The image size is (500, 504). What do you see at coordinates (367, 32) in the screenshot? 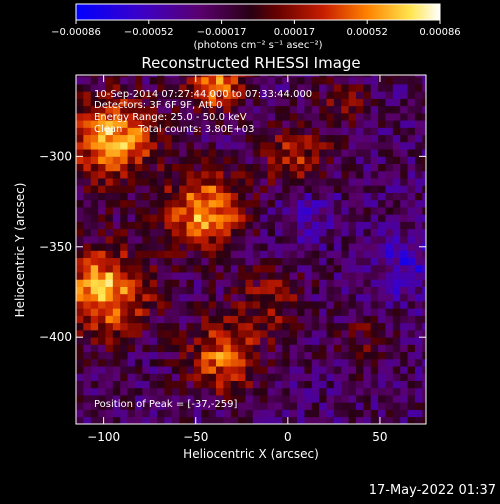
I see `colorbar-tick-label: 0.00052` at bounding box center [367, 32].